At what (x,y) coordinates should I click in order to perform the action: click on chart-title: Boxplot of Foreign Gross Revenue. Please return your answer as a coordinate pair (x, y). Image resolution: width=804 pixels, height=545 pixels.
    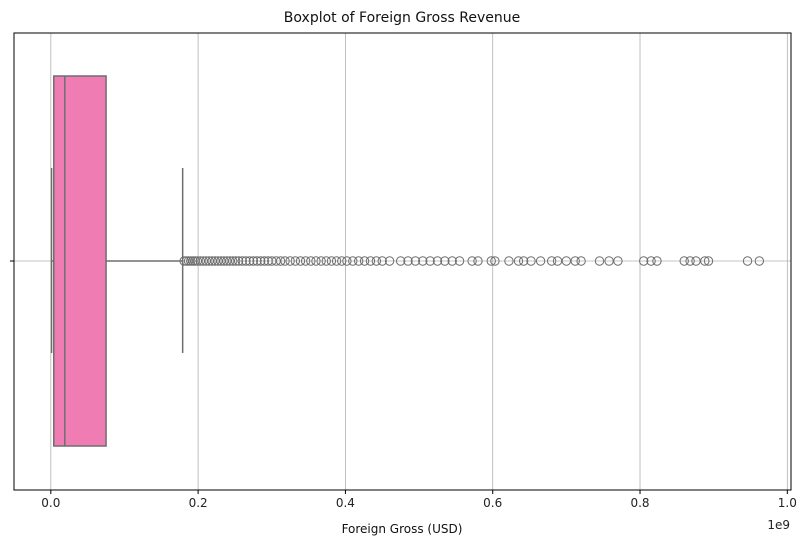
    Looking at the image, I should click on (402, 18).